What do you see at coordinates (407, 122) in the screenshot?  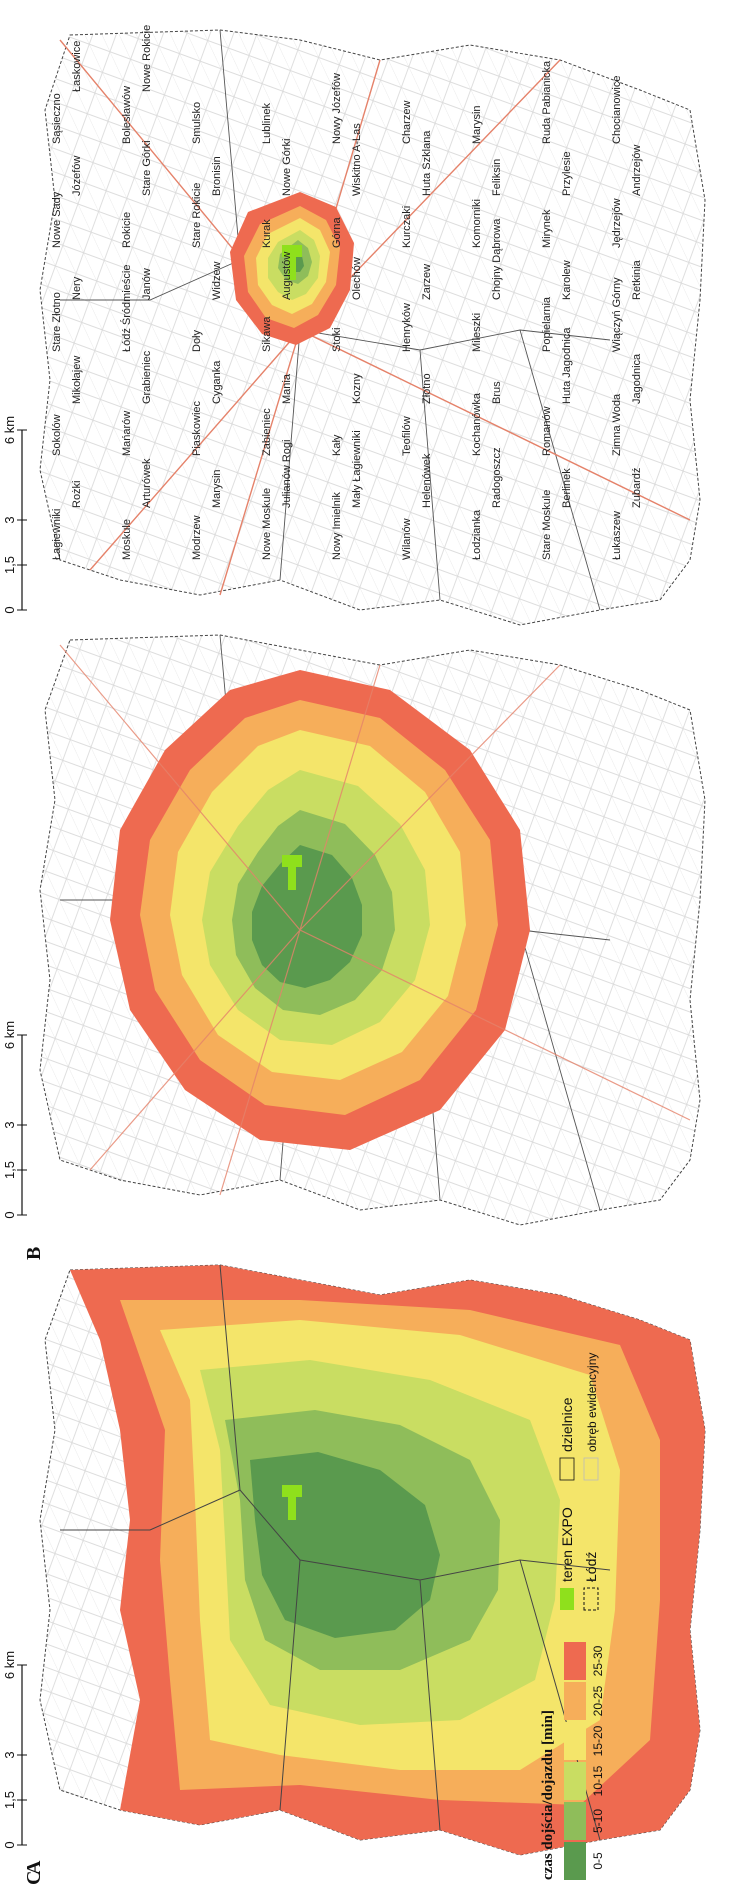 I see `district-label: Charzew` at bounding box center [407, 122].